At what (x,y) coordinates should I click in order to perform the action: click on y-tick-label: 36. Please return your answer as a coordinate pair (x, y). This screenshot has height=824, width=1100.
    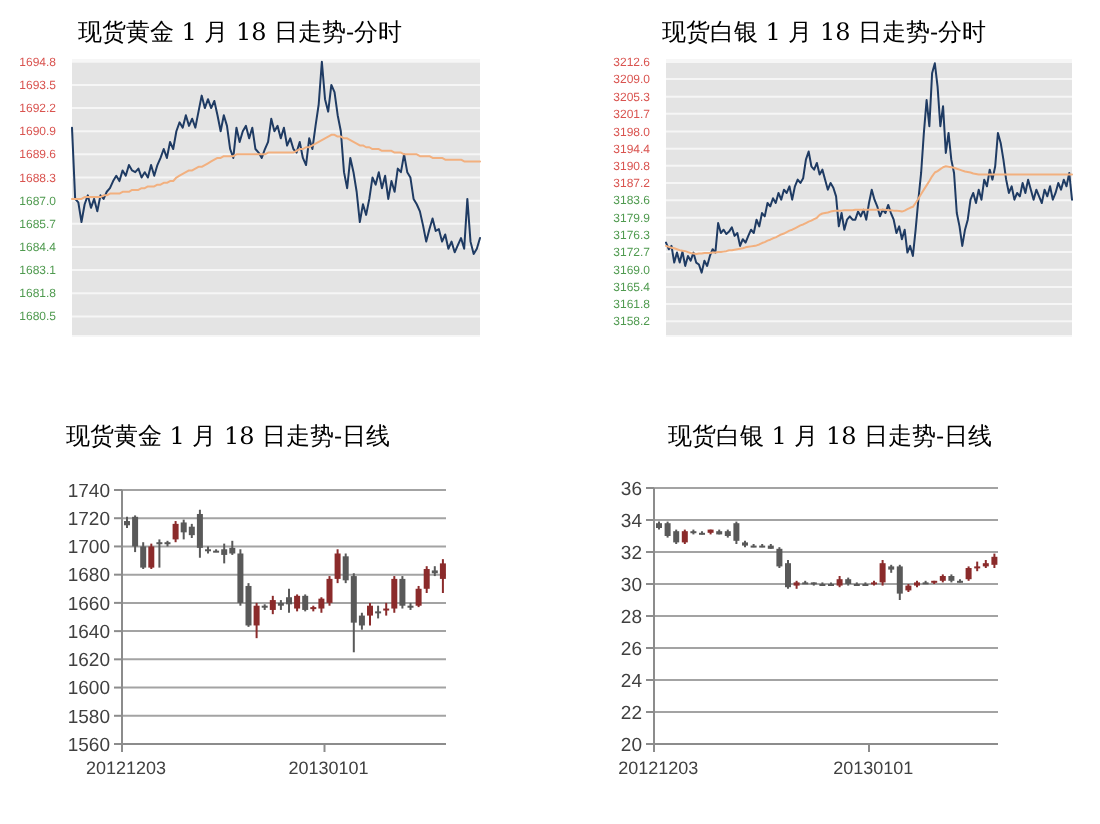
    Looking at the image, I should click on (631, 489).